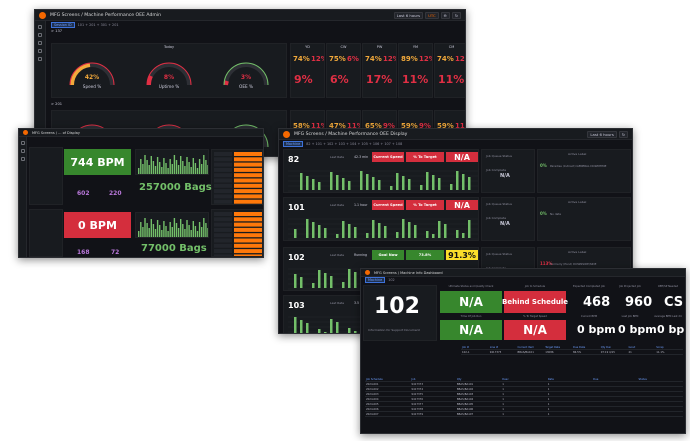 This screenshot has width=690, height=441. What do you see at coordinates (639, 302) in the screenshot?
I see `projected-jobs-value: 960` at bounding box center [639, 302].